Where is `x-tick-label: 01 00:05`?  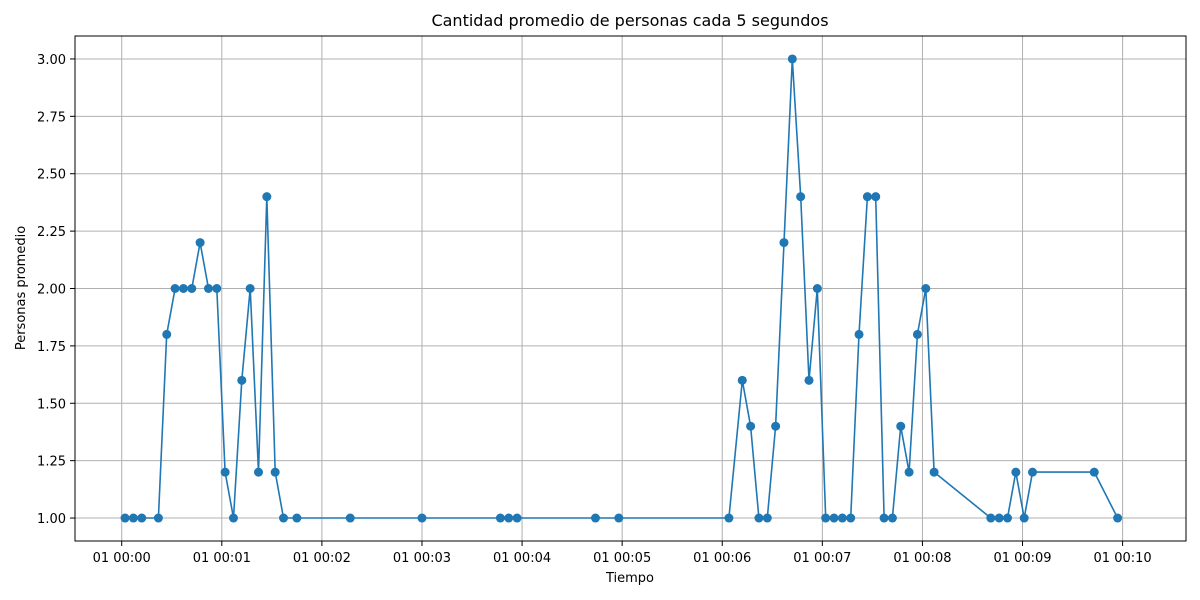
x-tick-label: 01 00:05 is located at coordinates (622, 558).